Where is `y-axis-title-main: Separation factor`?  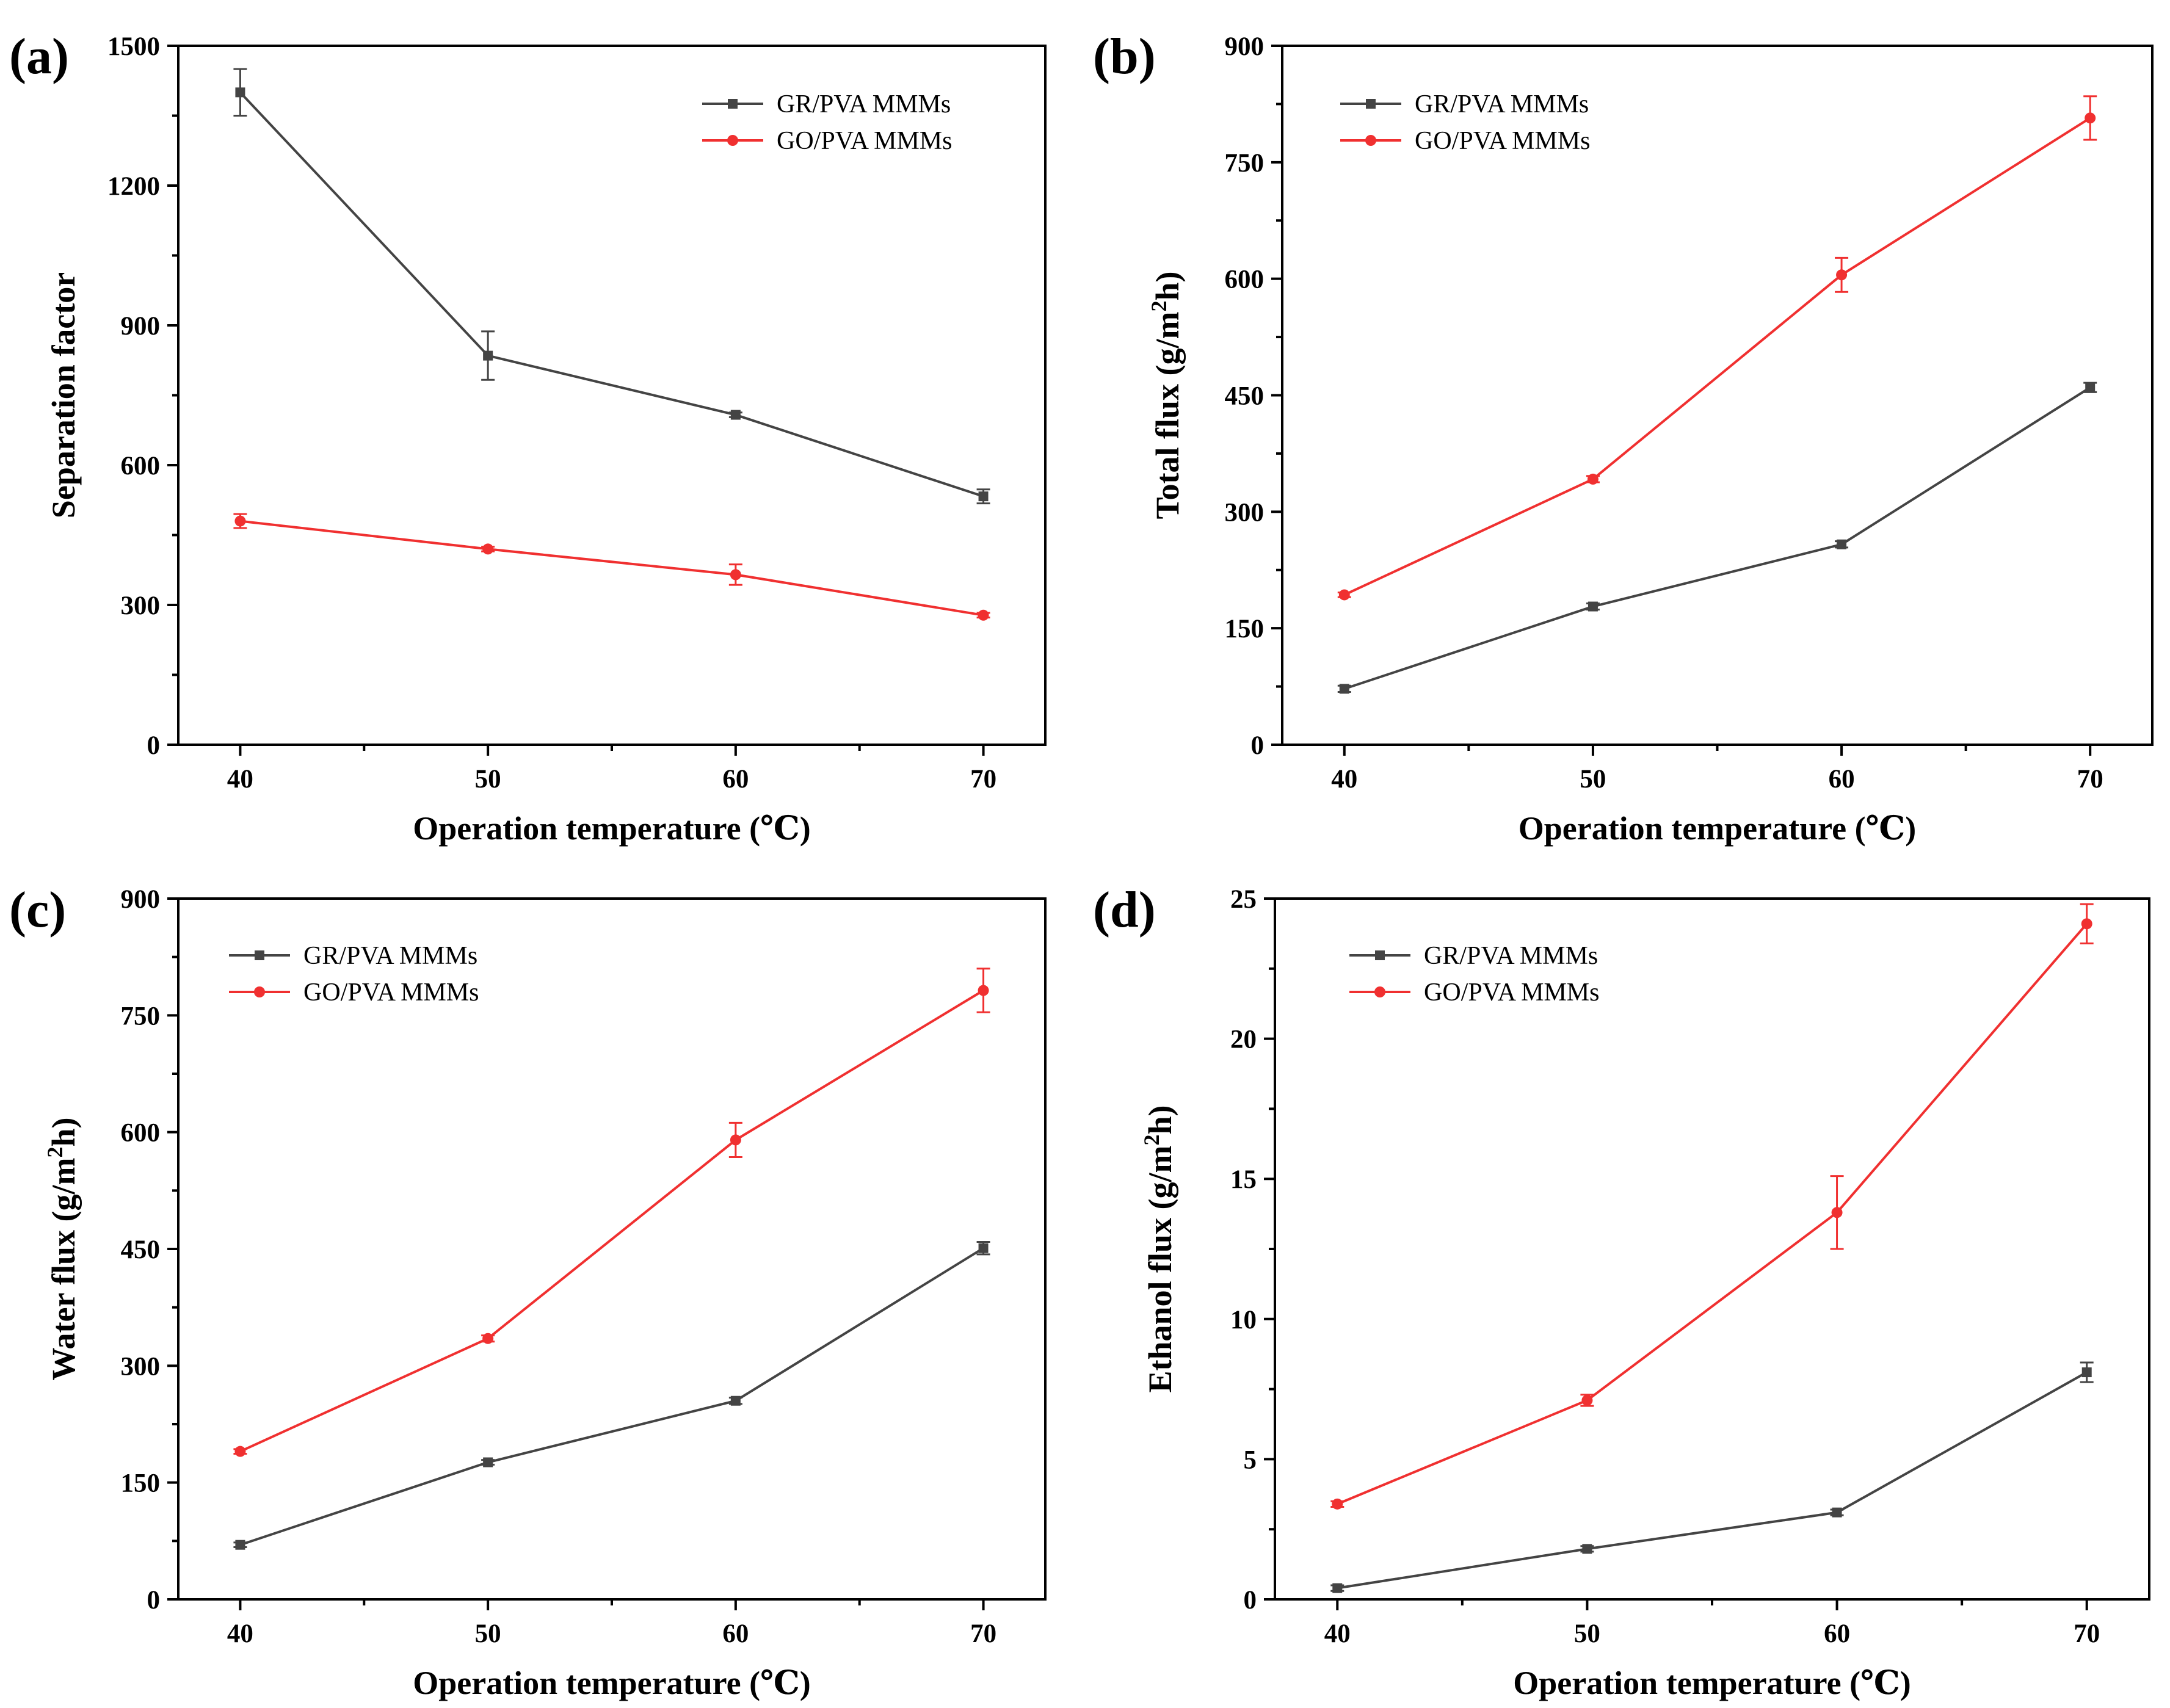
y-axis-title-main: Separation factor is located at coordinates (63, 395).